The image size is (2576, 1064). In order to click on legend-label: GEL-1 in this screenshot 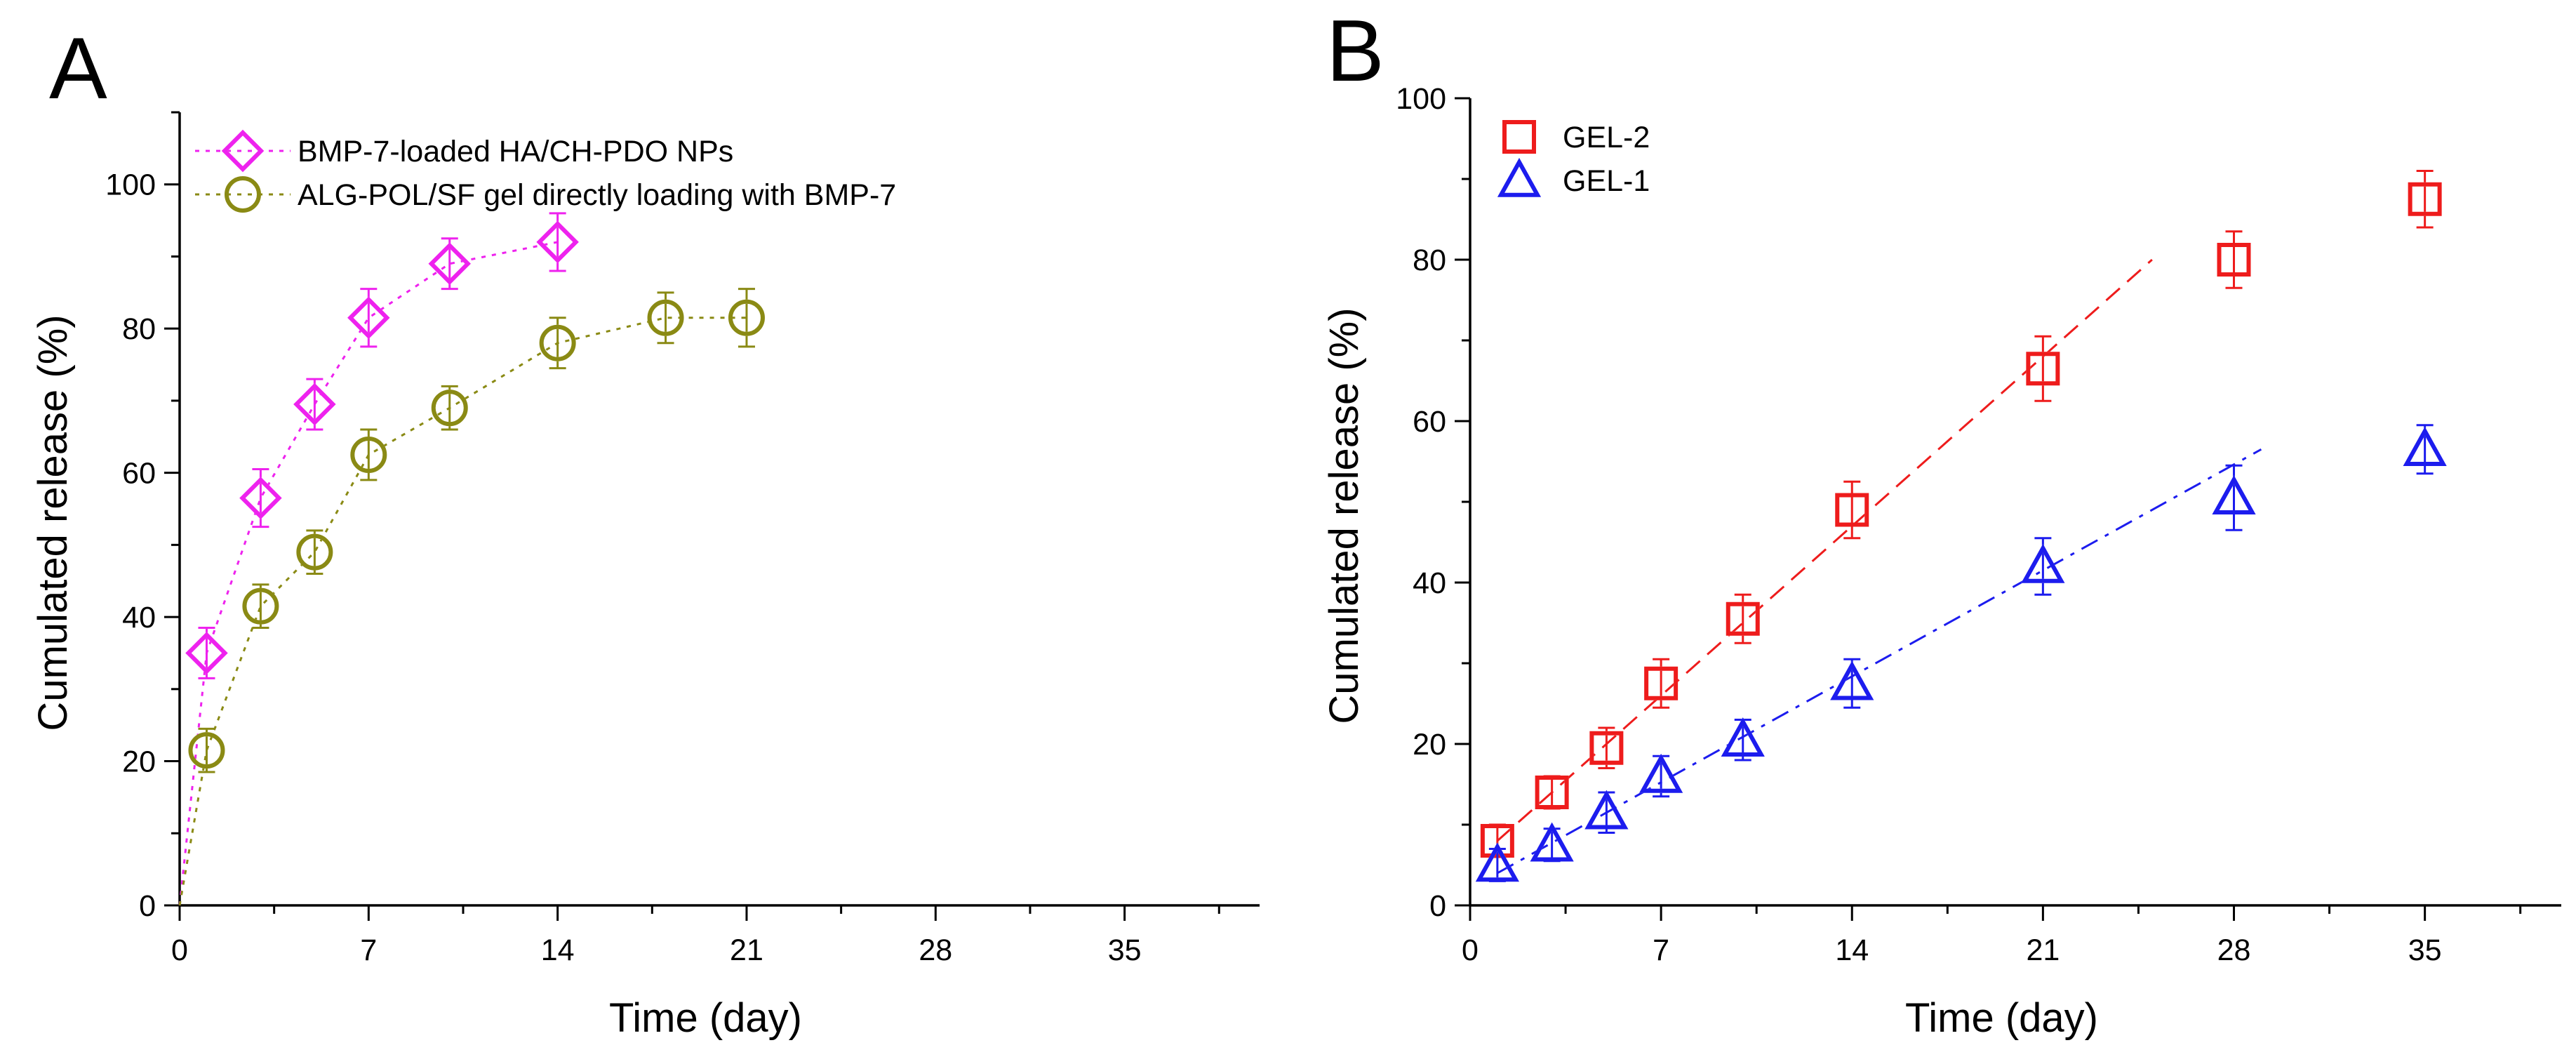, I will do `click(1606, 181)`.